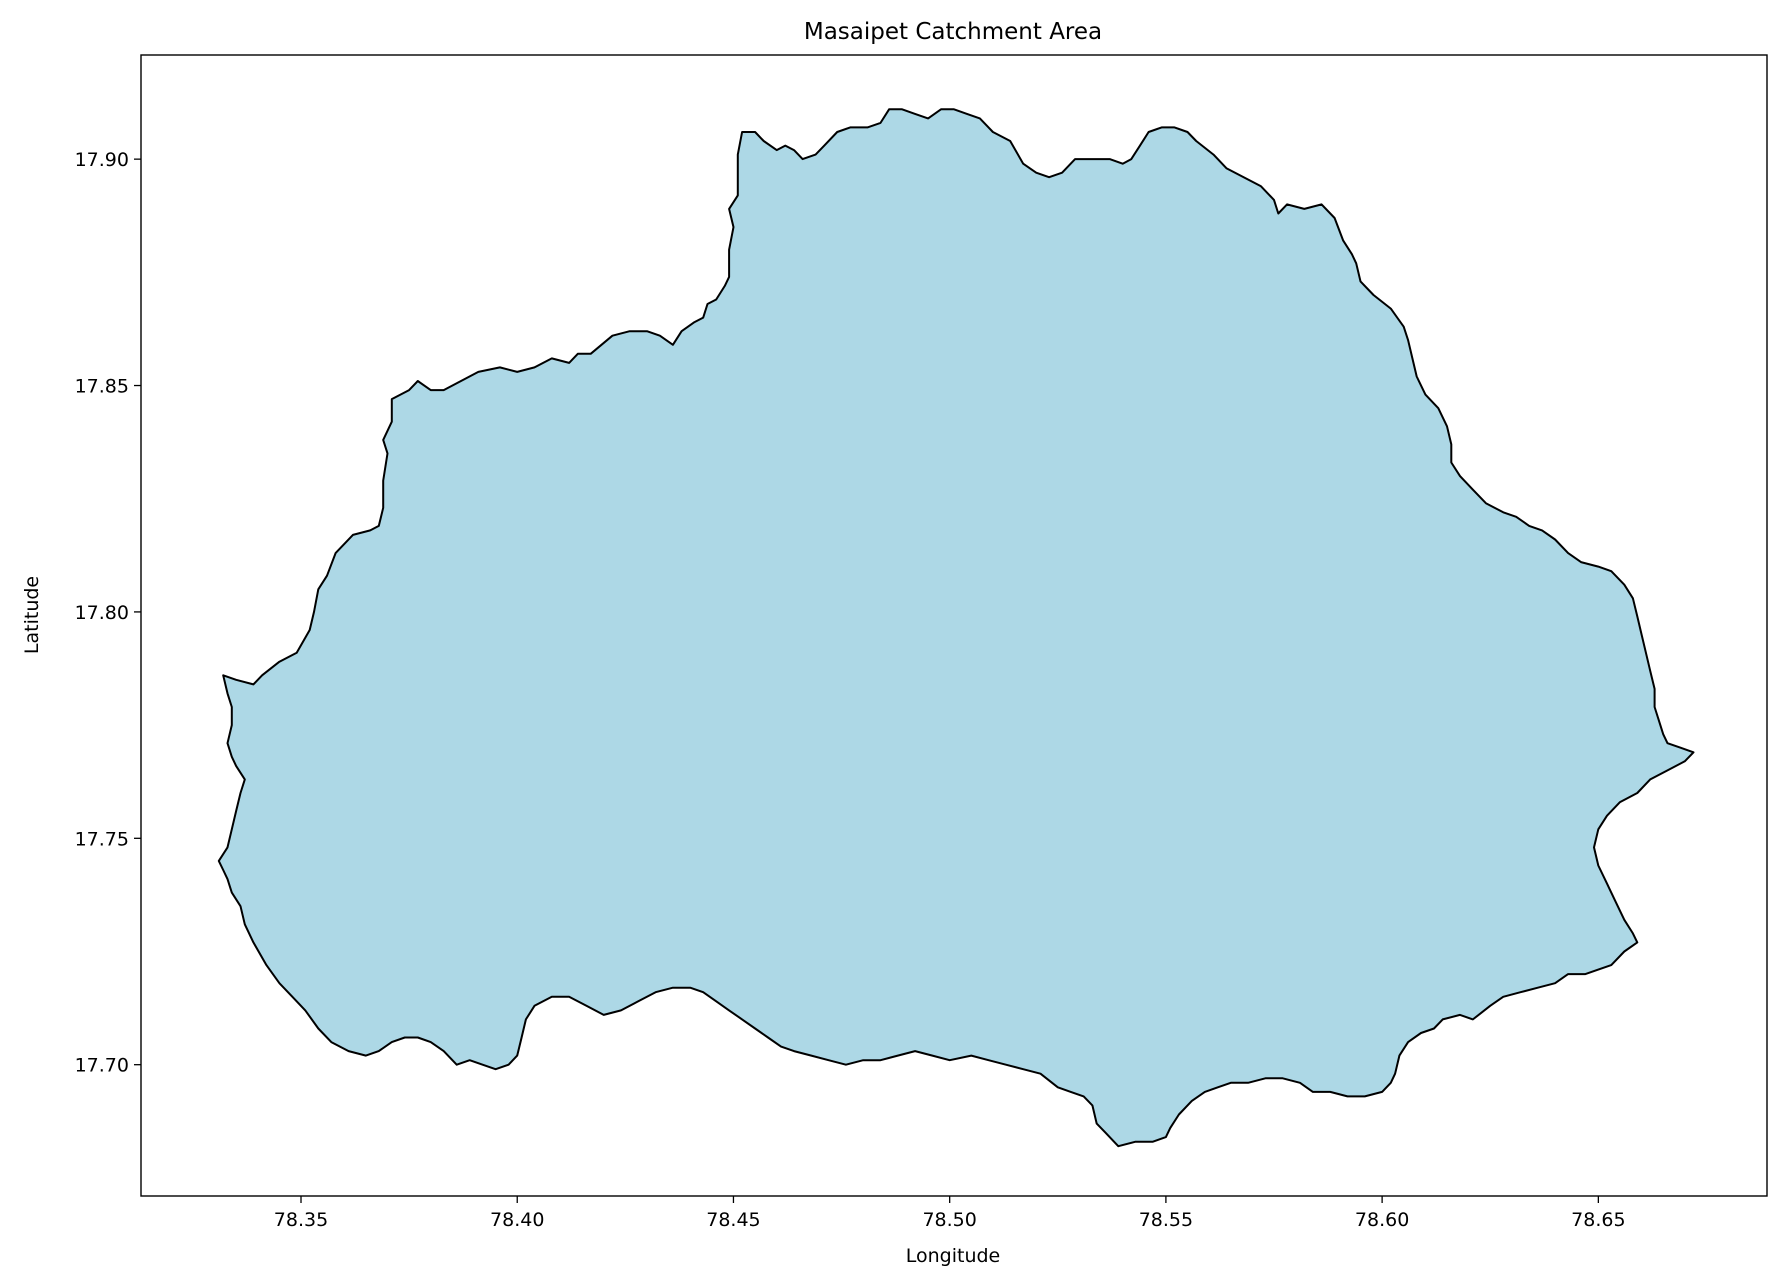 The height and width of the screenshot is (1286, 1781). Describe the element at coordinates (32, 615) in the screenshot. I see `y-axis-label: Latitude` at that location.